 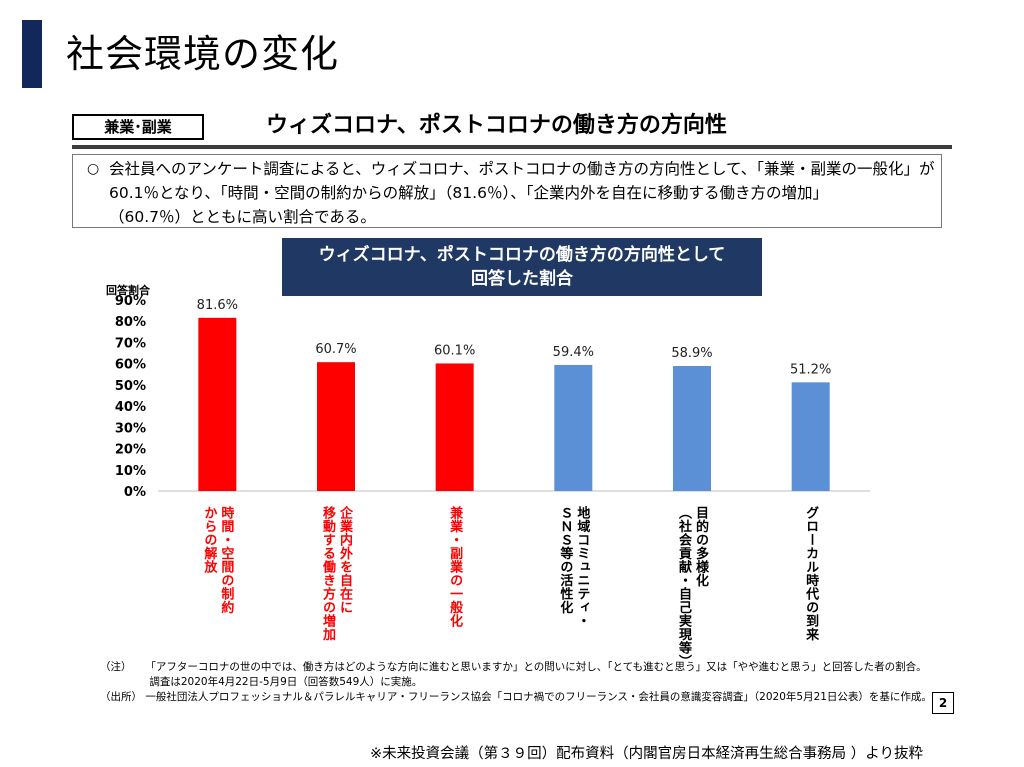 What do you see at coordinates (130, 343) in the screenshot?
I see `y-tick-label: 70%` at bounding box center [130, 343].